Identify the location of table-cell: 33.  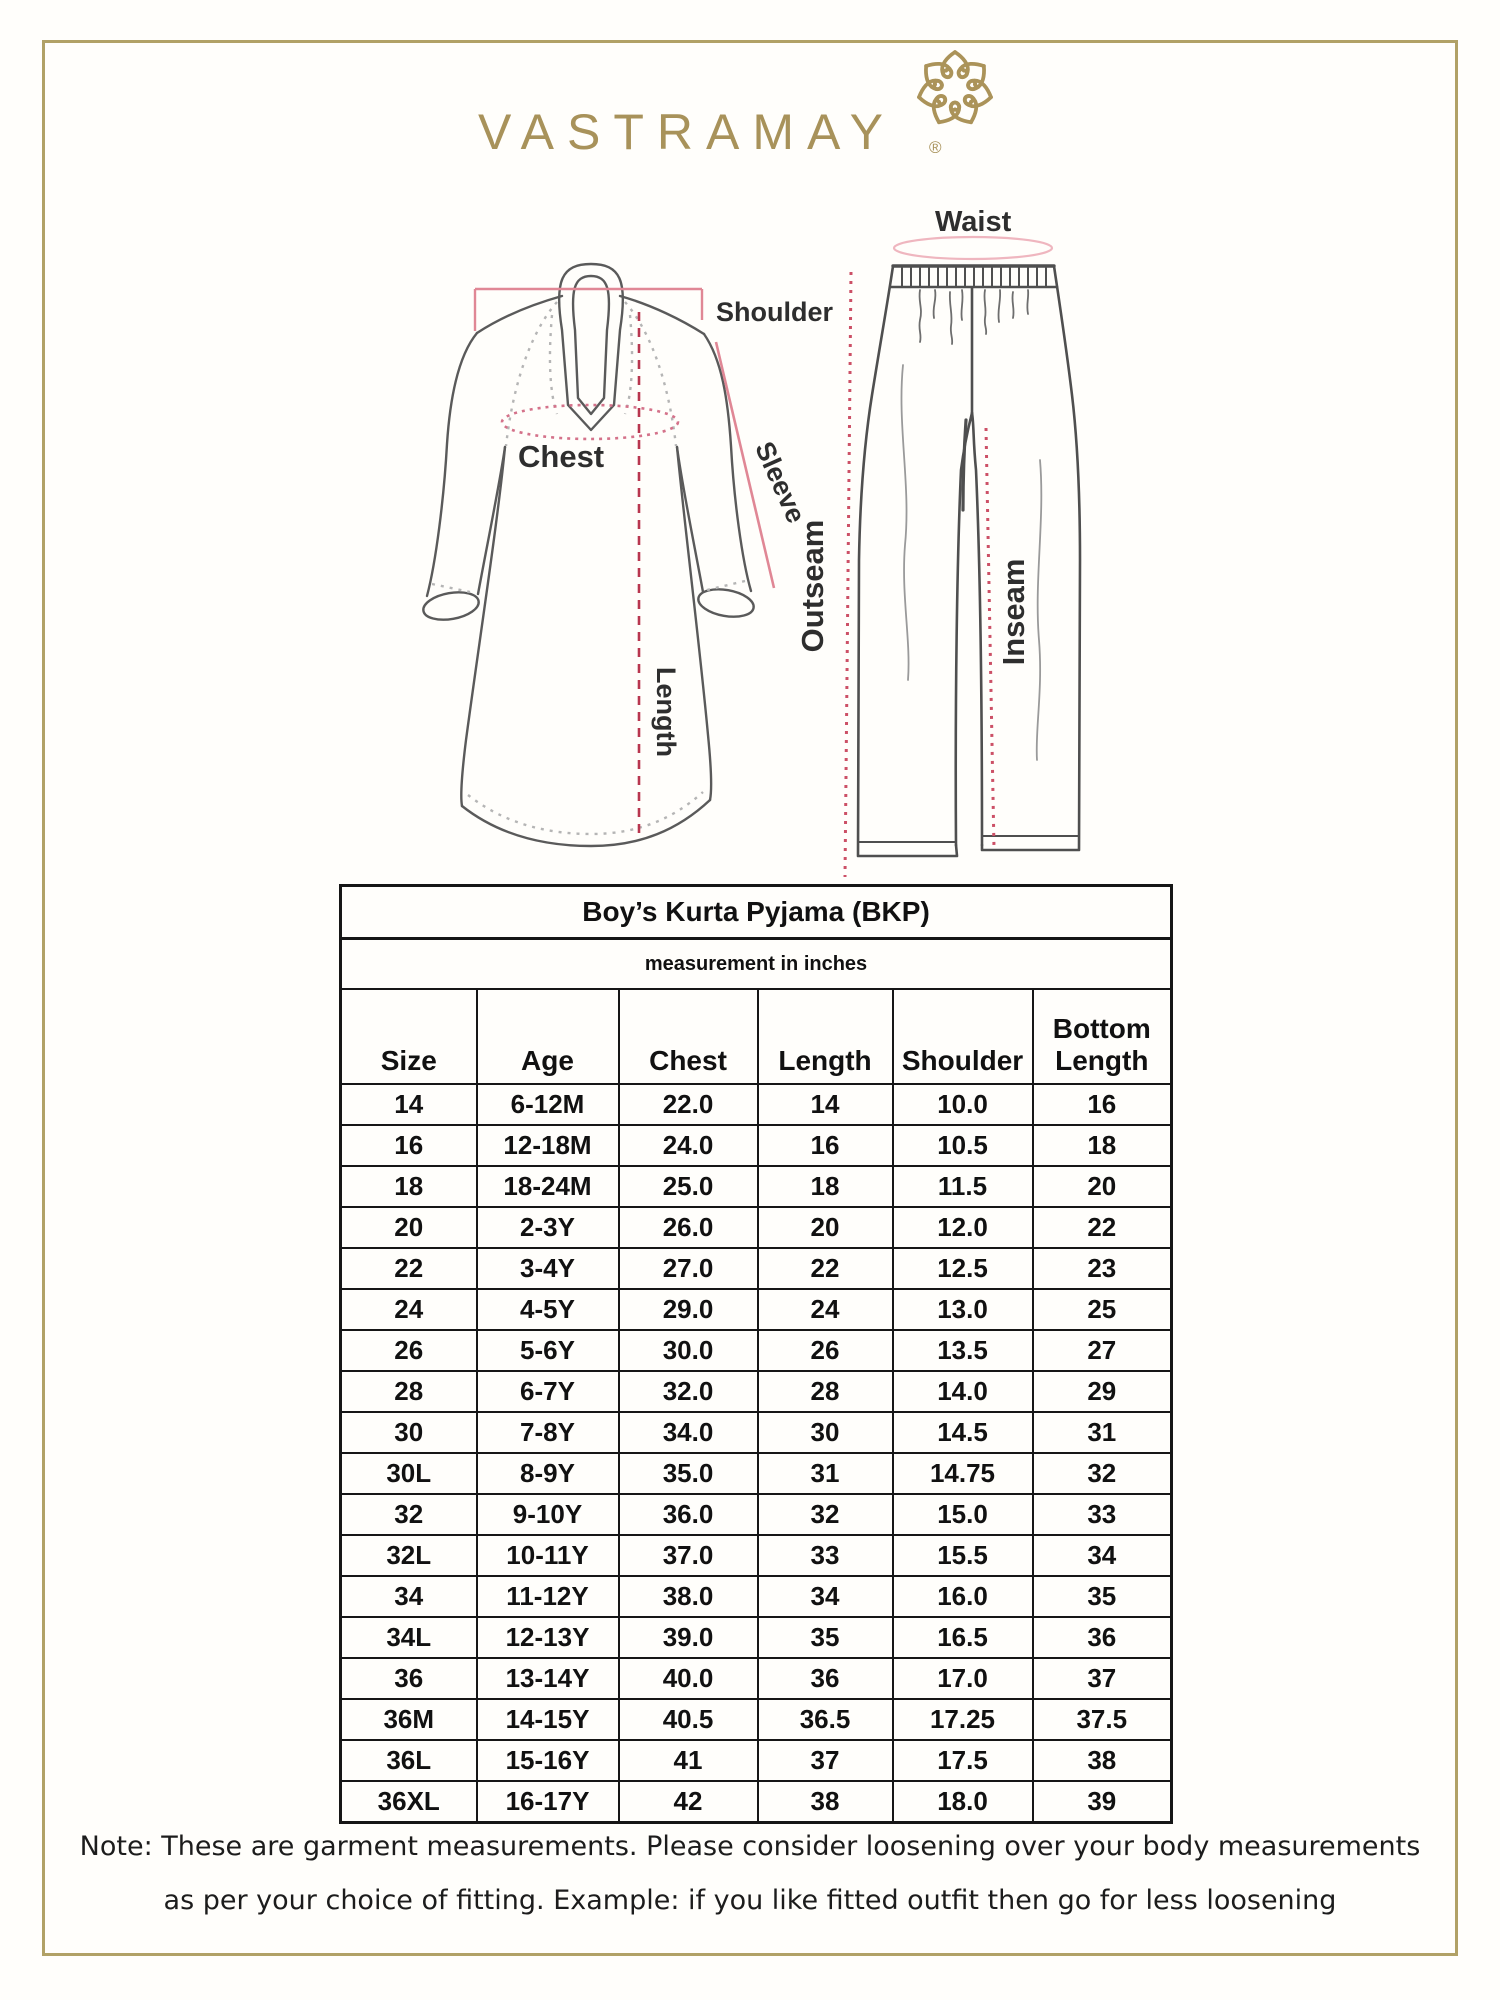
(1102, 1514).